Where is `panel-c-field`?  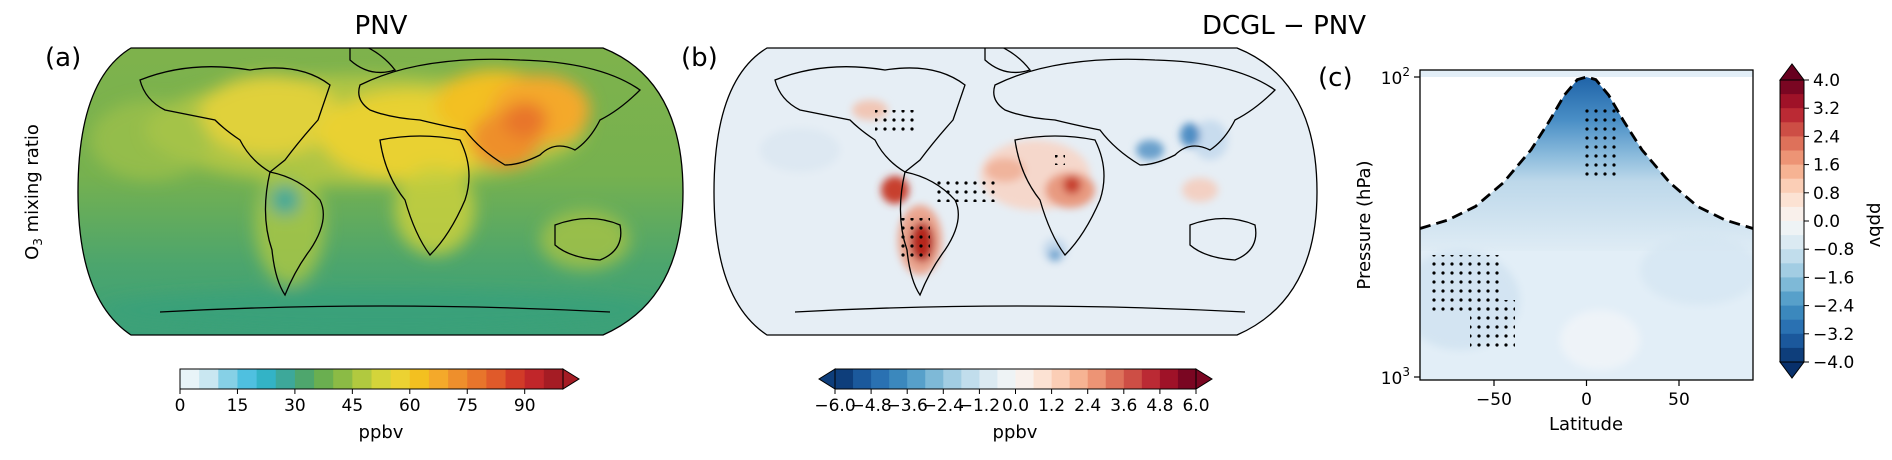 panel-c-field is located at coordinates (1586, 225).